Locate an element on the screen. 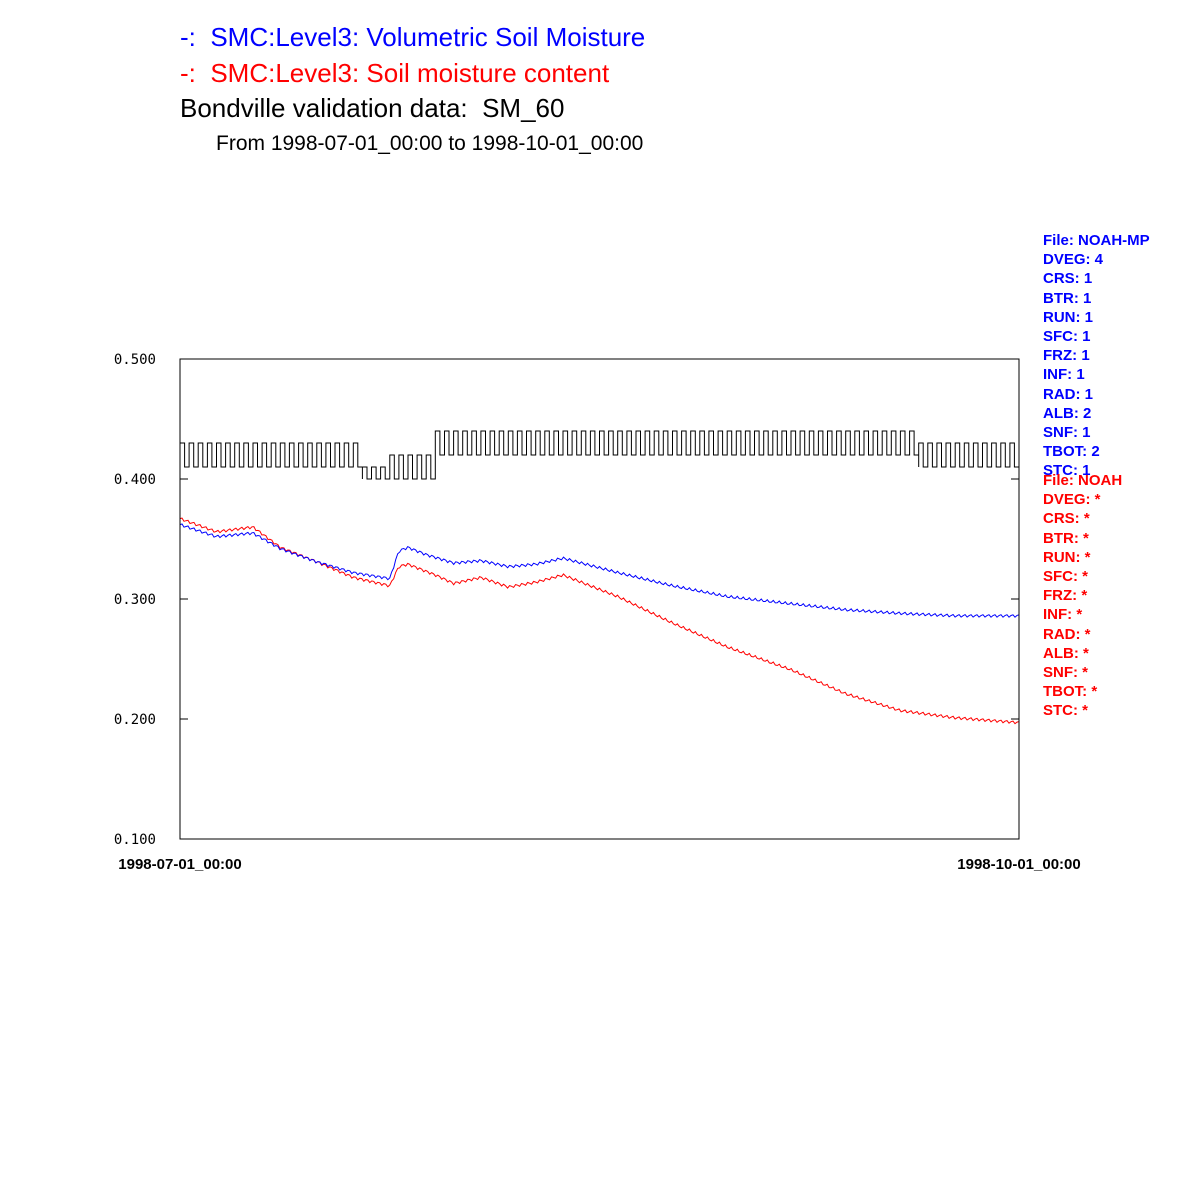  run-info-noah-item: File: NOAH is located at coordinates (1083, 480).